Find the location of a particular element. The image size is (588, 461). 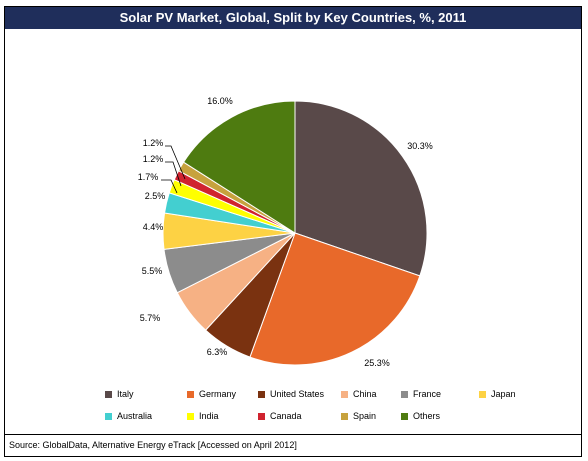

legend-label: Japan is located at coordinates (503, 394).